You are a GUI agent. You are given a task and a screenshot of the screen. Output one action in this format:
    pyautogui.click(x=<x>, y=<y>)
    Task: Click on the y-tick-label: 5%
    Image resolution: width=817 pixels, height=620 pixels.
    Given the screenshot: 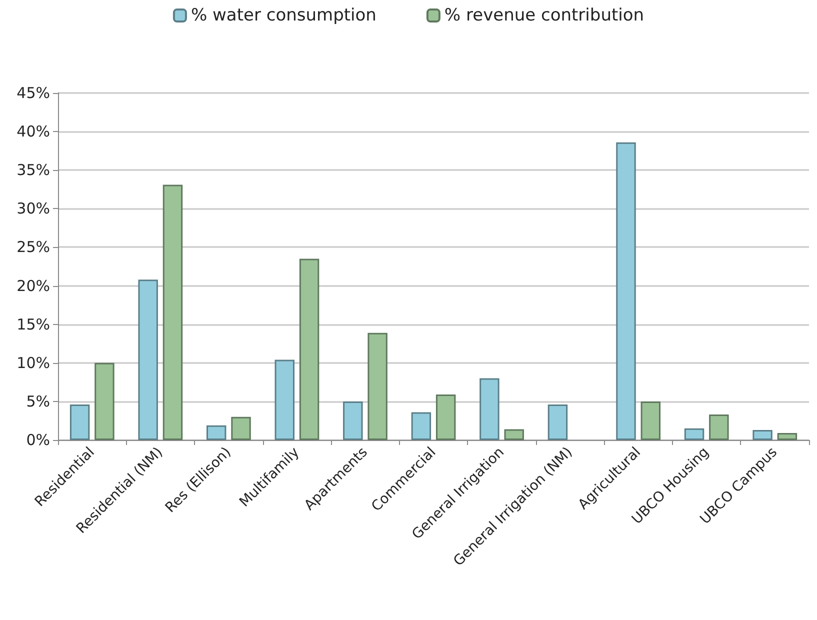 What is the action you would take?
    pyautogui.click(x=38, y=401)
    